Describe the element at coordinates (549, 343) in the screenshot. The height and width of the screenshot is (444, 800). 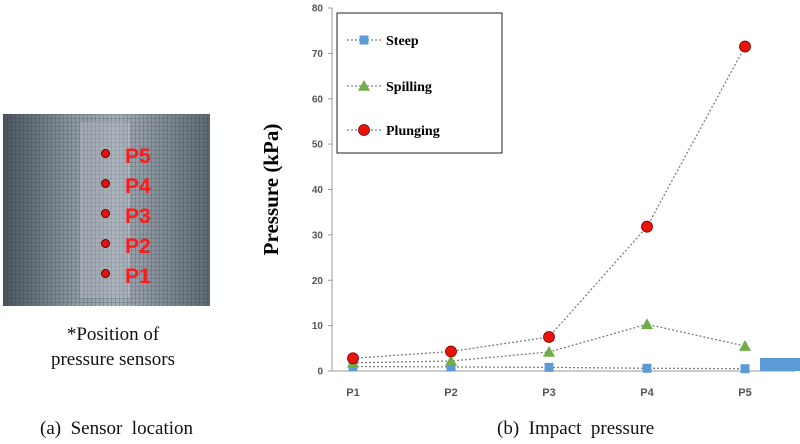
I see `series-line-spilling` at that location.